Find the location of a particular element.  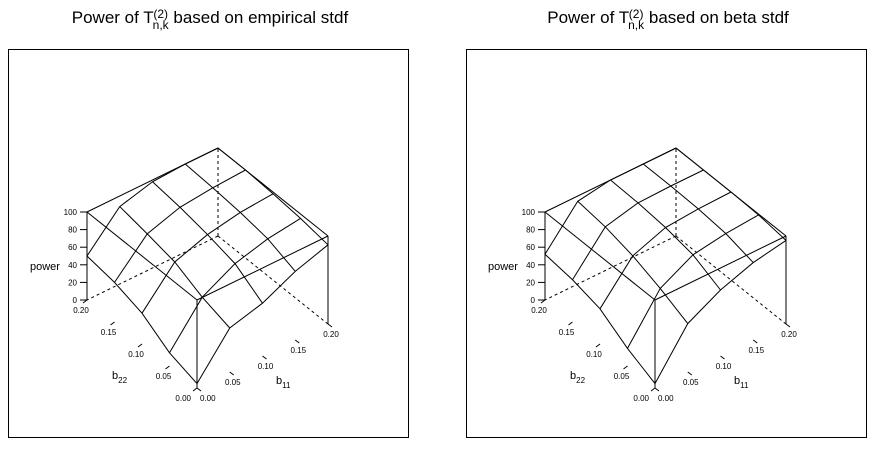

chart-title: Power of T (2) n,k based on empirical stdf is located at coordinates (210, 19).